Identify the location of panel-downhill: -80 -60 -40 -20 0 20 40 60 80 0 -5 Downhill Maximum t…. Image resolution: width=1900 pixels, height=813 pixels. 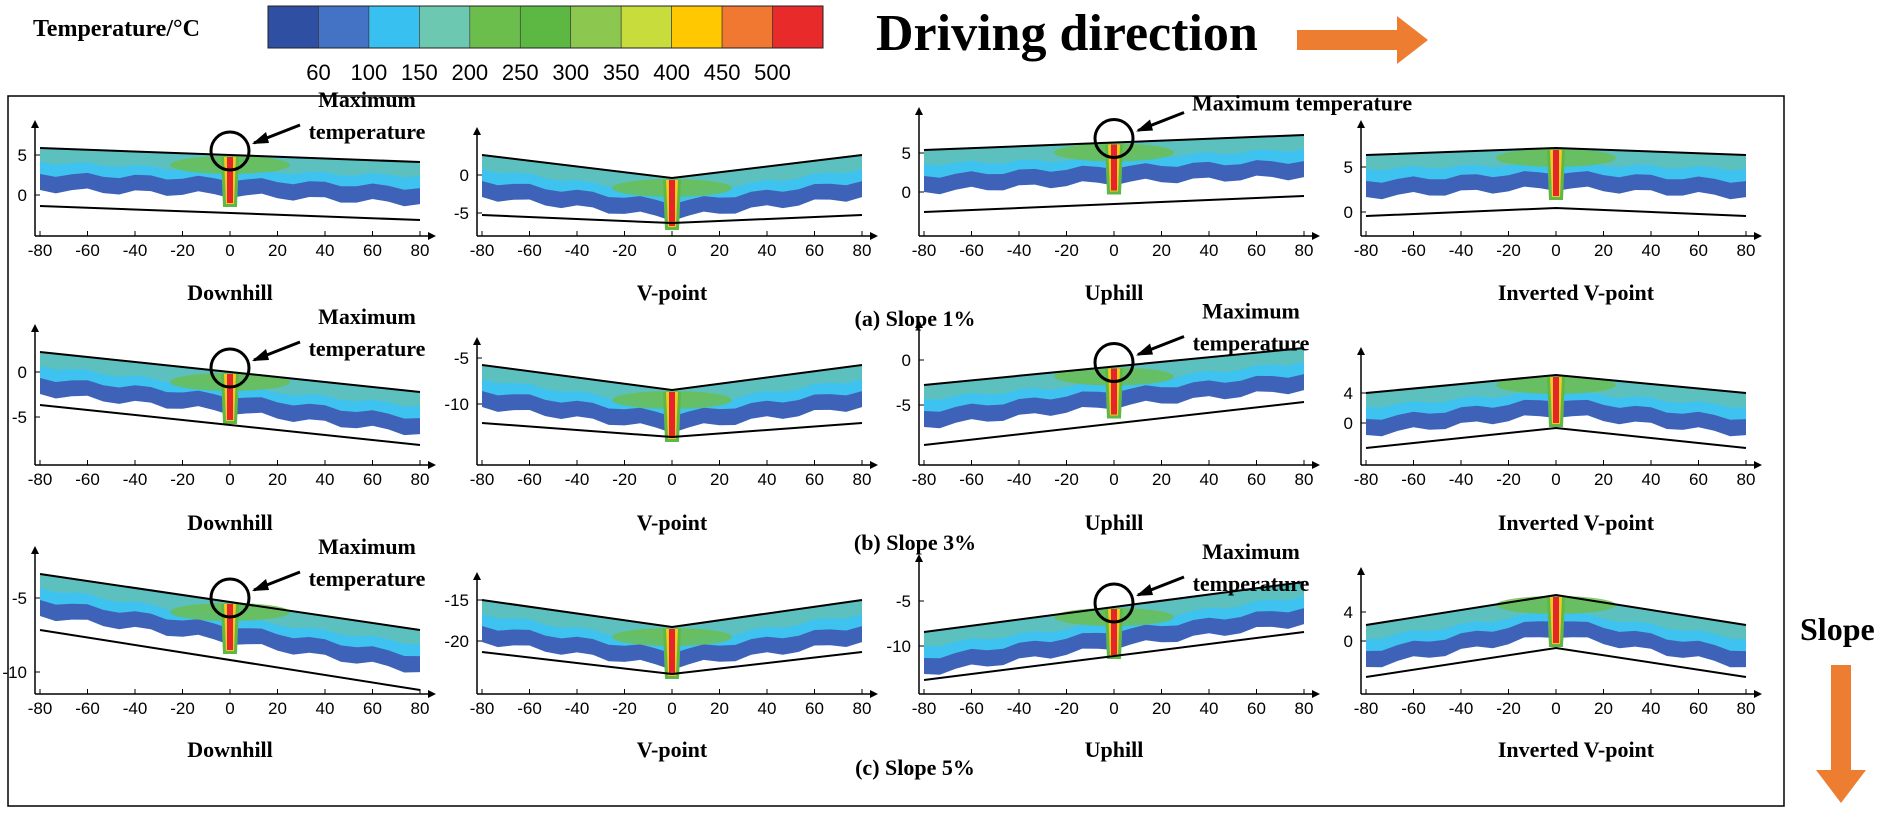
(224, 419).